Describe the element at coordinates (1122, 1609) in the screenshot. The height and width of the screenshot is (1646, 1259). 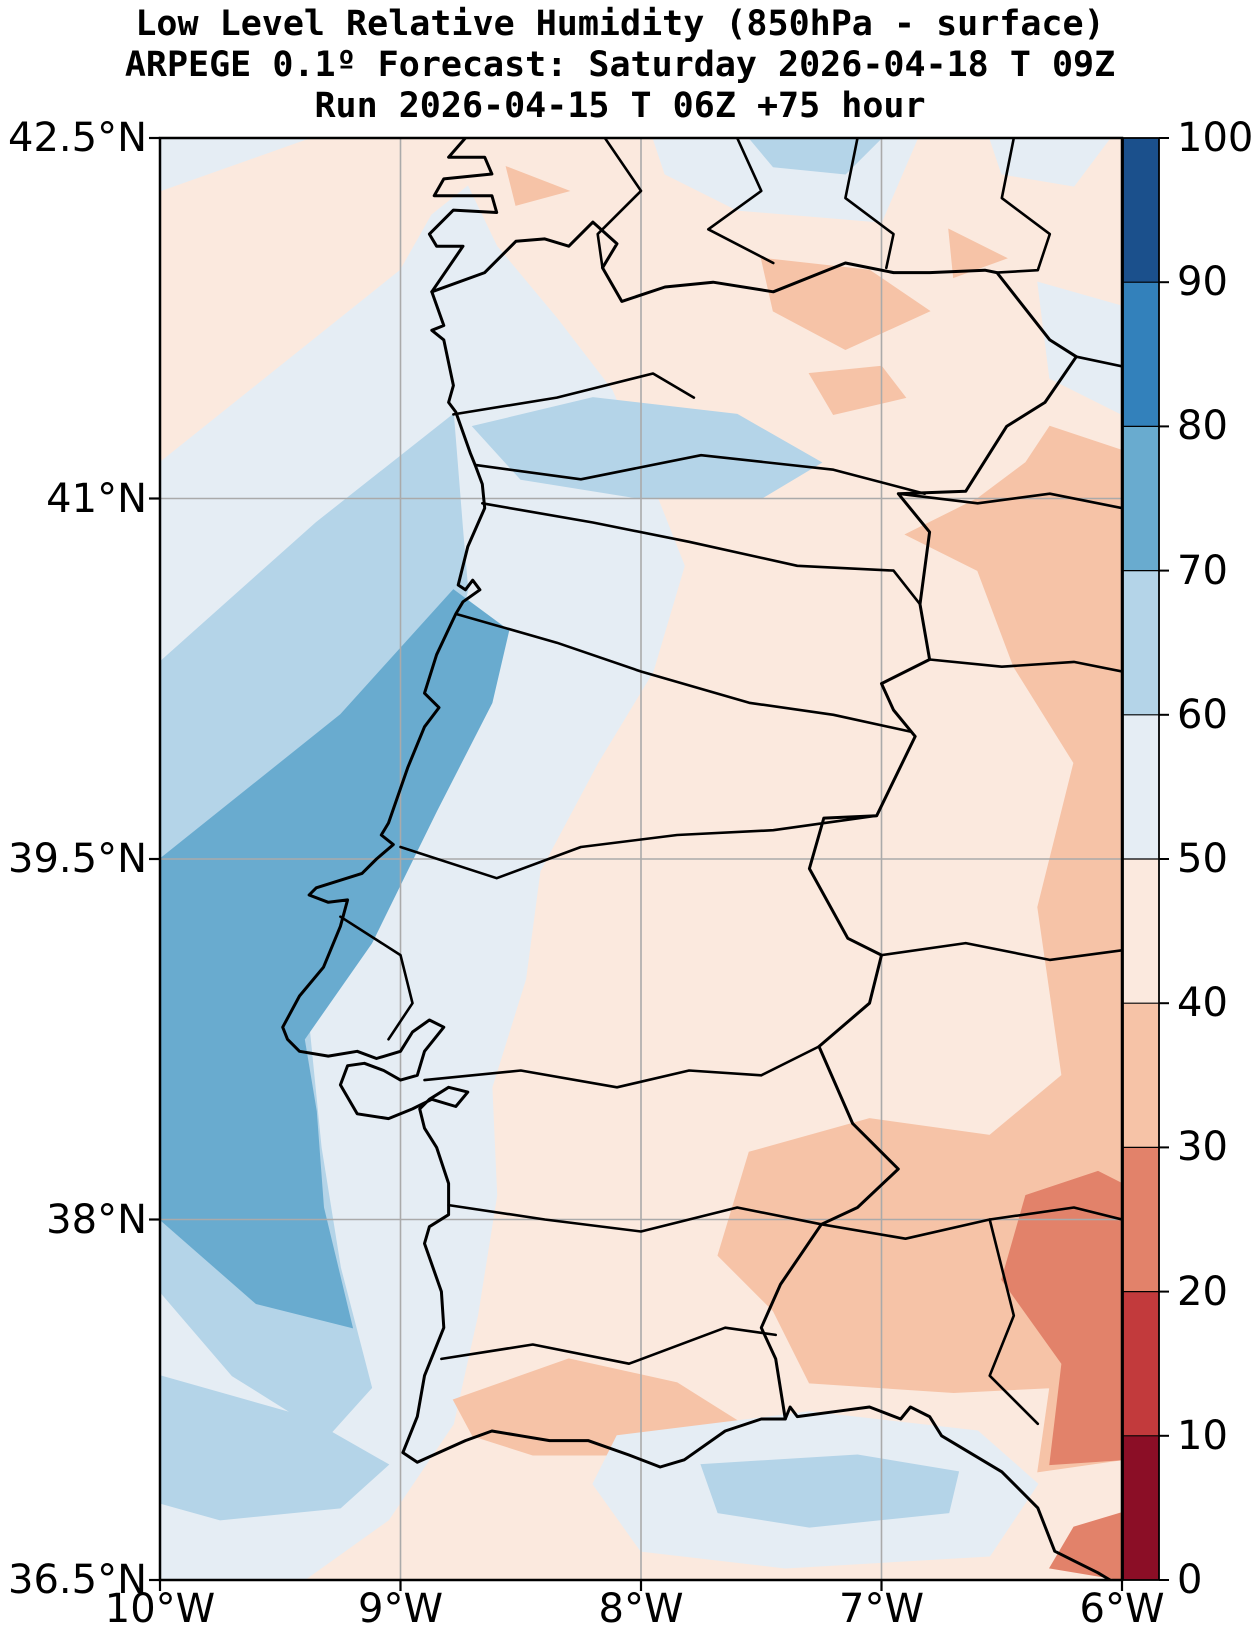
I see `x-tick-label: 6°W` at that location.